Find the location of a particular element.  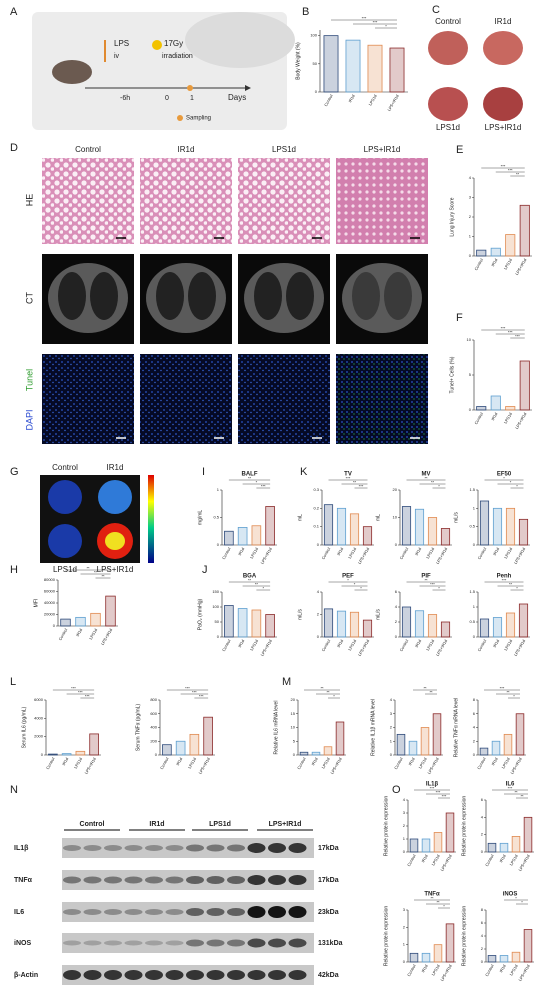

blot-group: IR1d is located at coordinates (156, 824).